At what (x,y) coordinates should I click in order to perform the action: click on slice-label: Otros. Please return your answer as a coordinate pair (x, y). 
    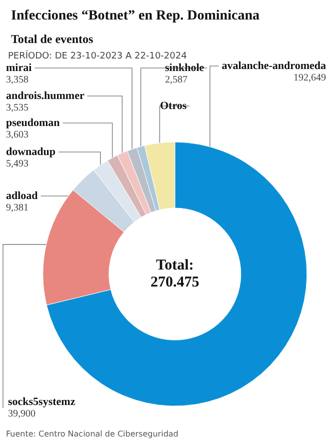
    Looking at the image, I should click on (174, 106).